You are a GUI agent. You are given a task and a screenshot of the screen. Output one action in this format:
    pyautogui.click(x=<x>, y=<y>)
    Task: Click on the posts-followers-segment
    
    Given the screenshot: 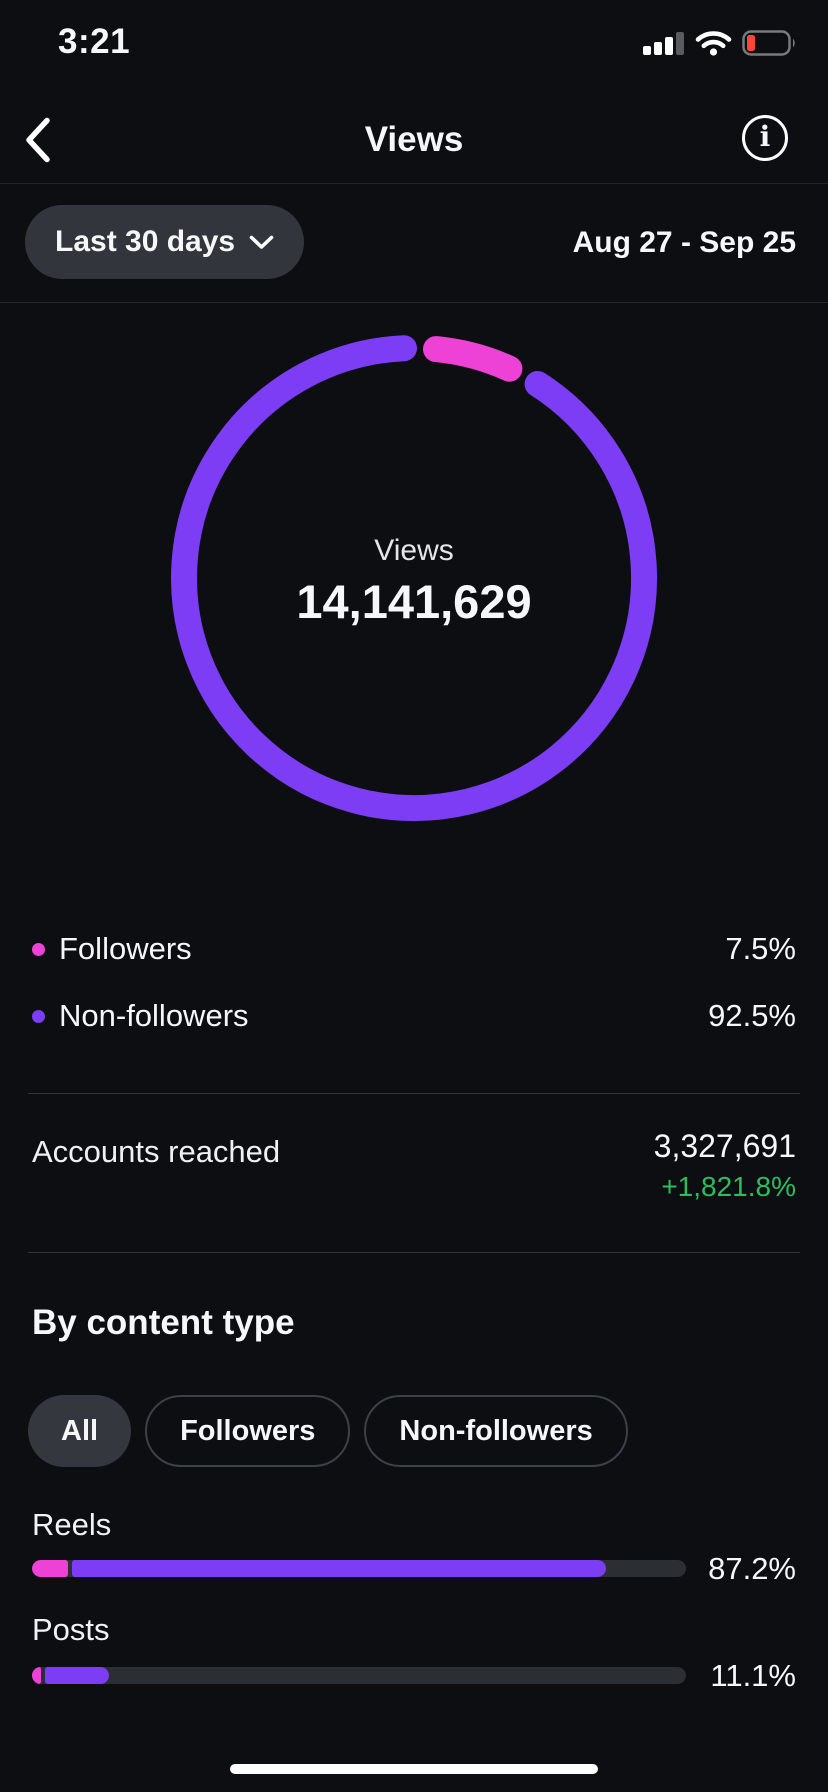 What is the action you would take?
    pyautogui.click(x=37, y=1675)
    